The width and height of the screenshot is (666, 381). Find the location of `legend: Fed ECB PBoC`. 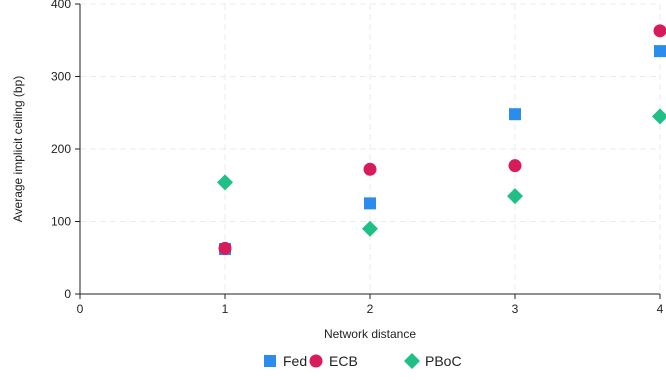

legend: Fed ECB PBoC is located at coordinates (363, 361).